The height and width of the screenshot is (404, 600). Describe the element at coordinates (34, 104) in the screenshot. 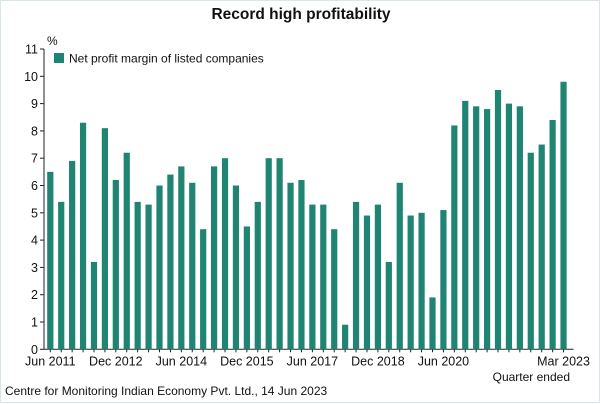

I see `y-tick-label: 9` at that location.